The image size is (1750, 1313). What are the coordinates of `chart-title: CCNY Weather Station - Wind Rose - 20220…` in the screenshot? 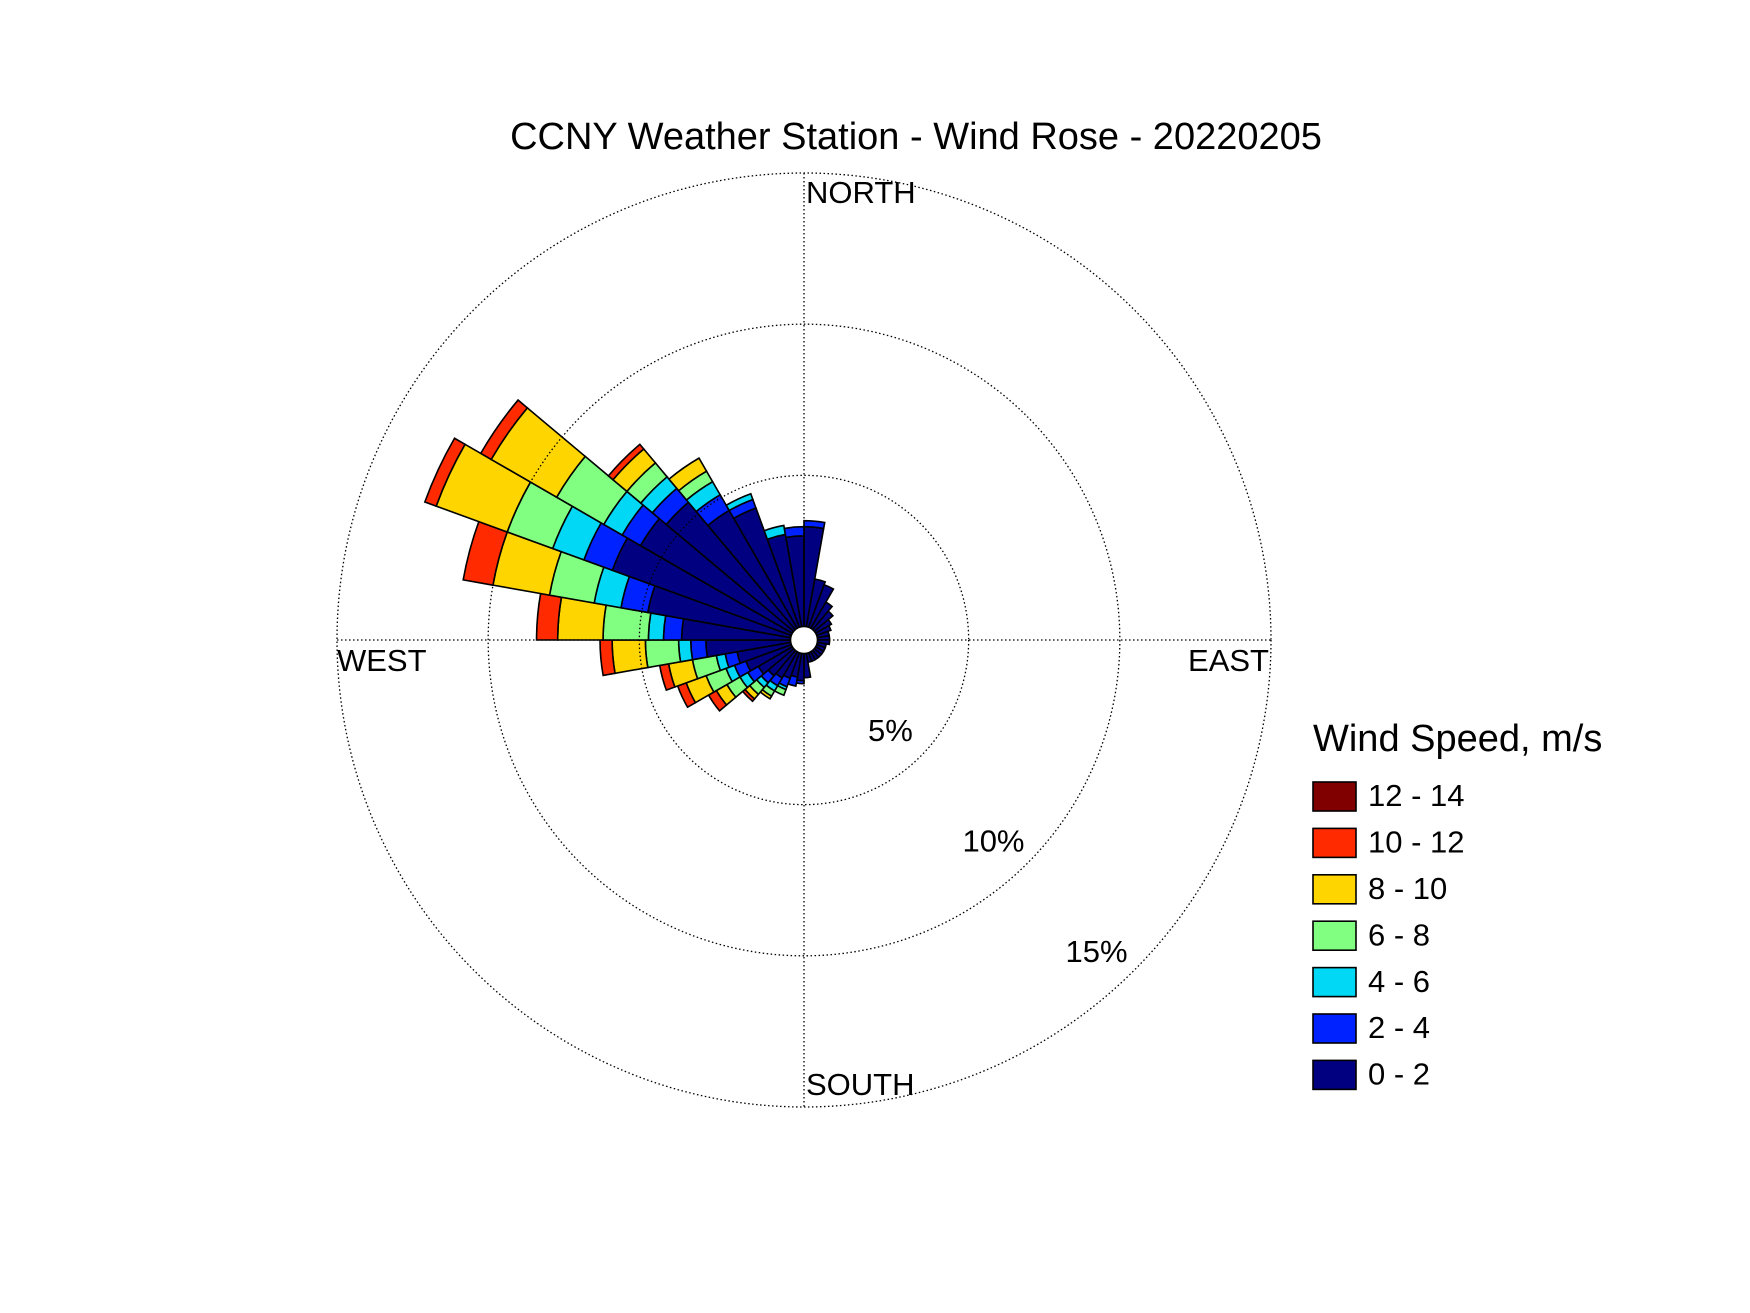 It's located at (916, 137).